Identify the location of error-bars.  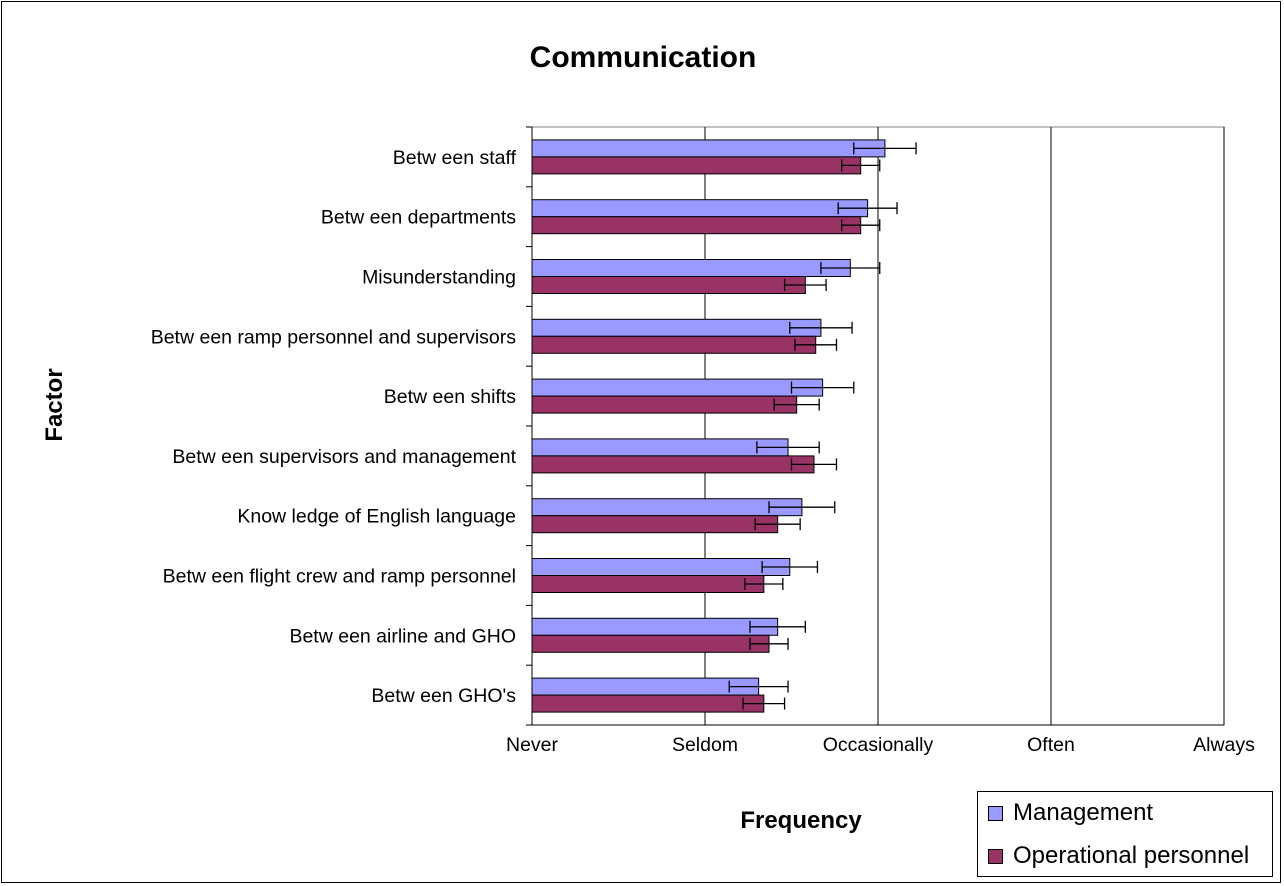
(822, 426).